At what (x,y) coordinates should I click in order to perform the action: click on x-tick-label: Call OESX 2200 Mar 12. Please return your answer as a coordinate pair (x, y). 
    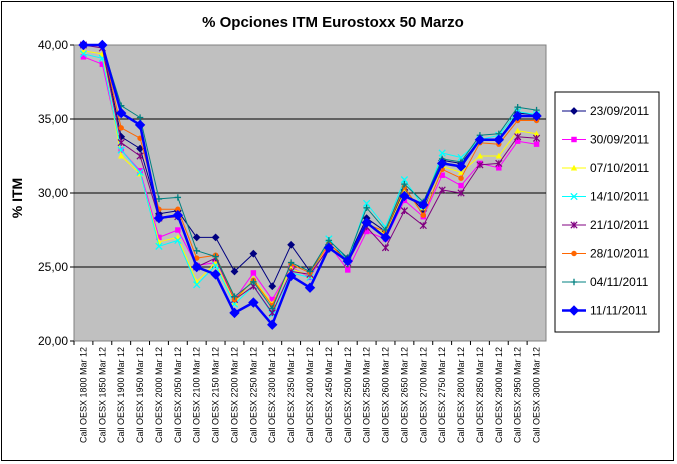
    Looking at the image, I should click on (234, 395).